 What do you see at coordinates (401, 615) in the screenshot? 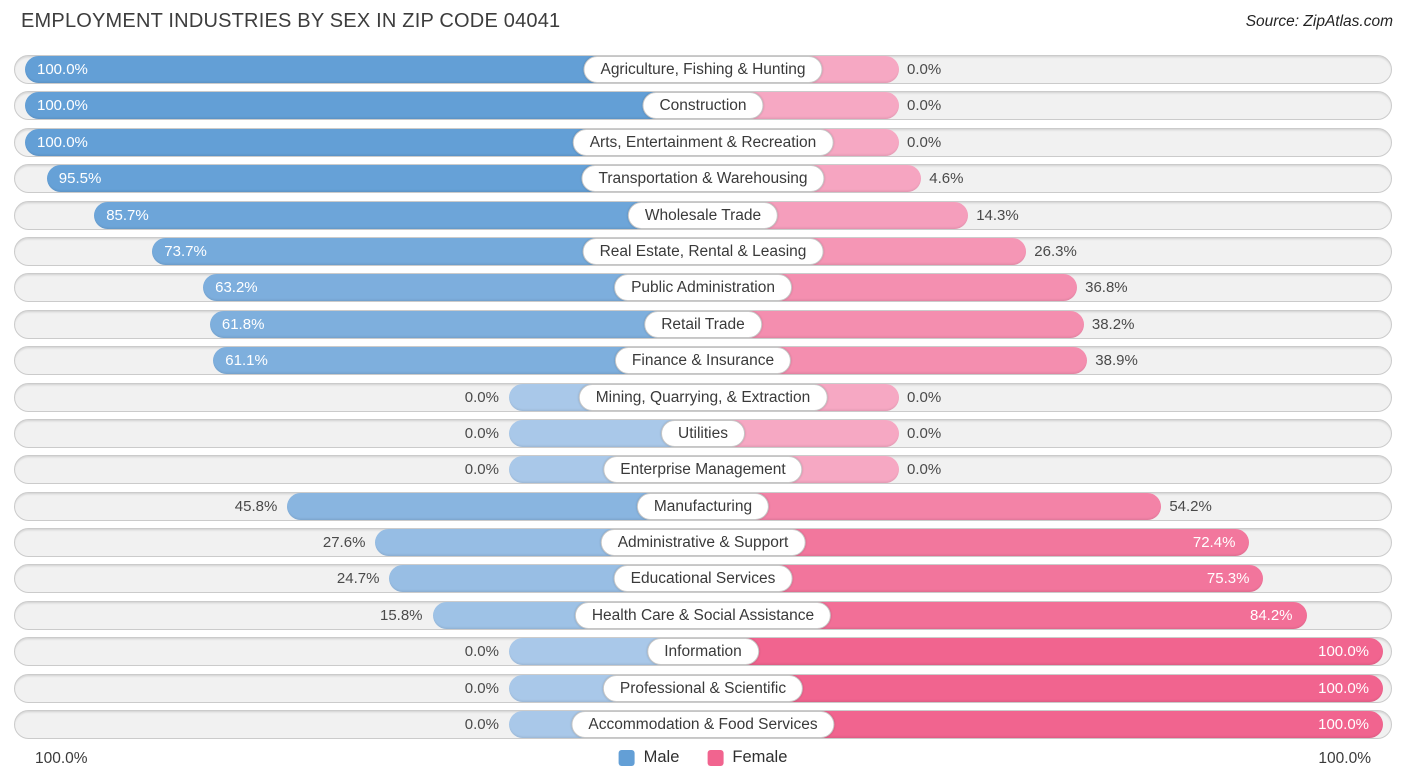
I see `male-value-label: 15.8%` at bounding box center [401, 615].